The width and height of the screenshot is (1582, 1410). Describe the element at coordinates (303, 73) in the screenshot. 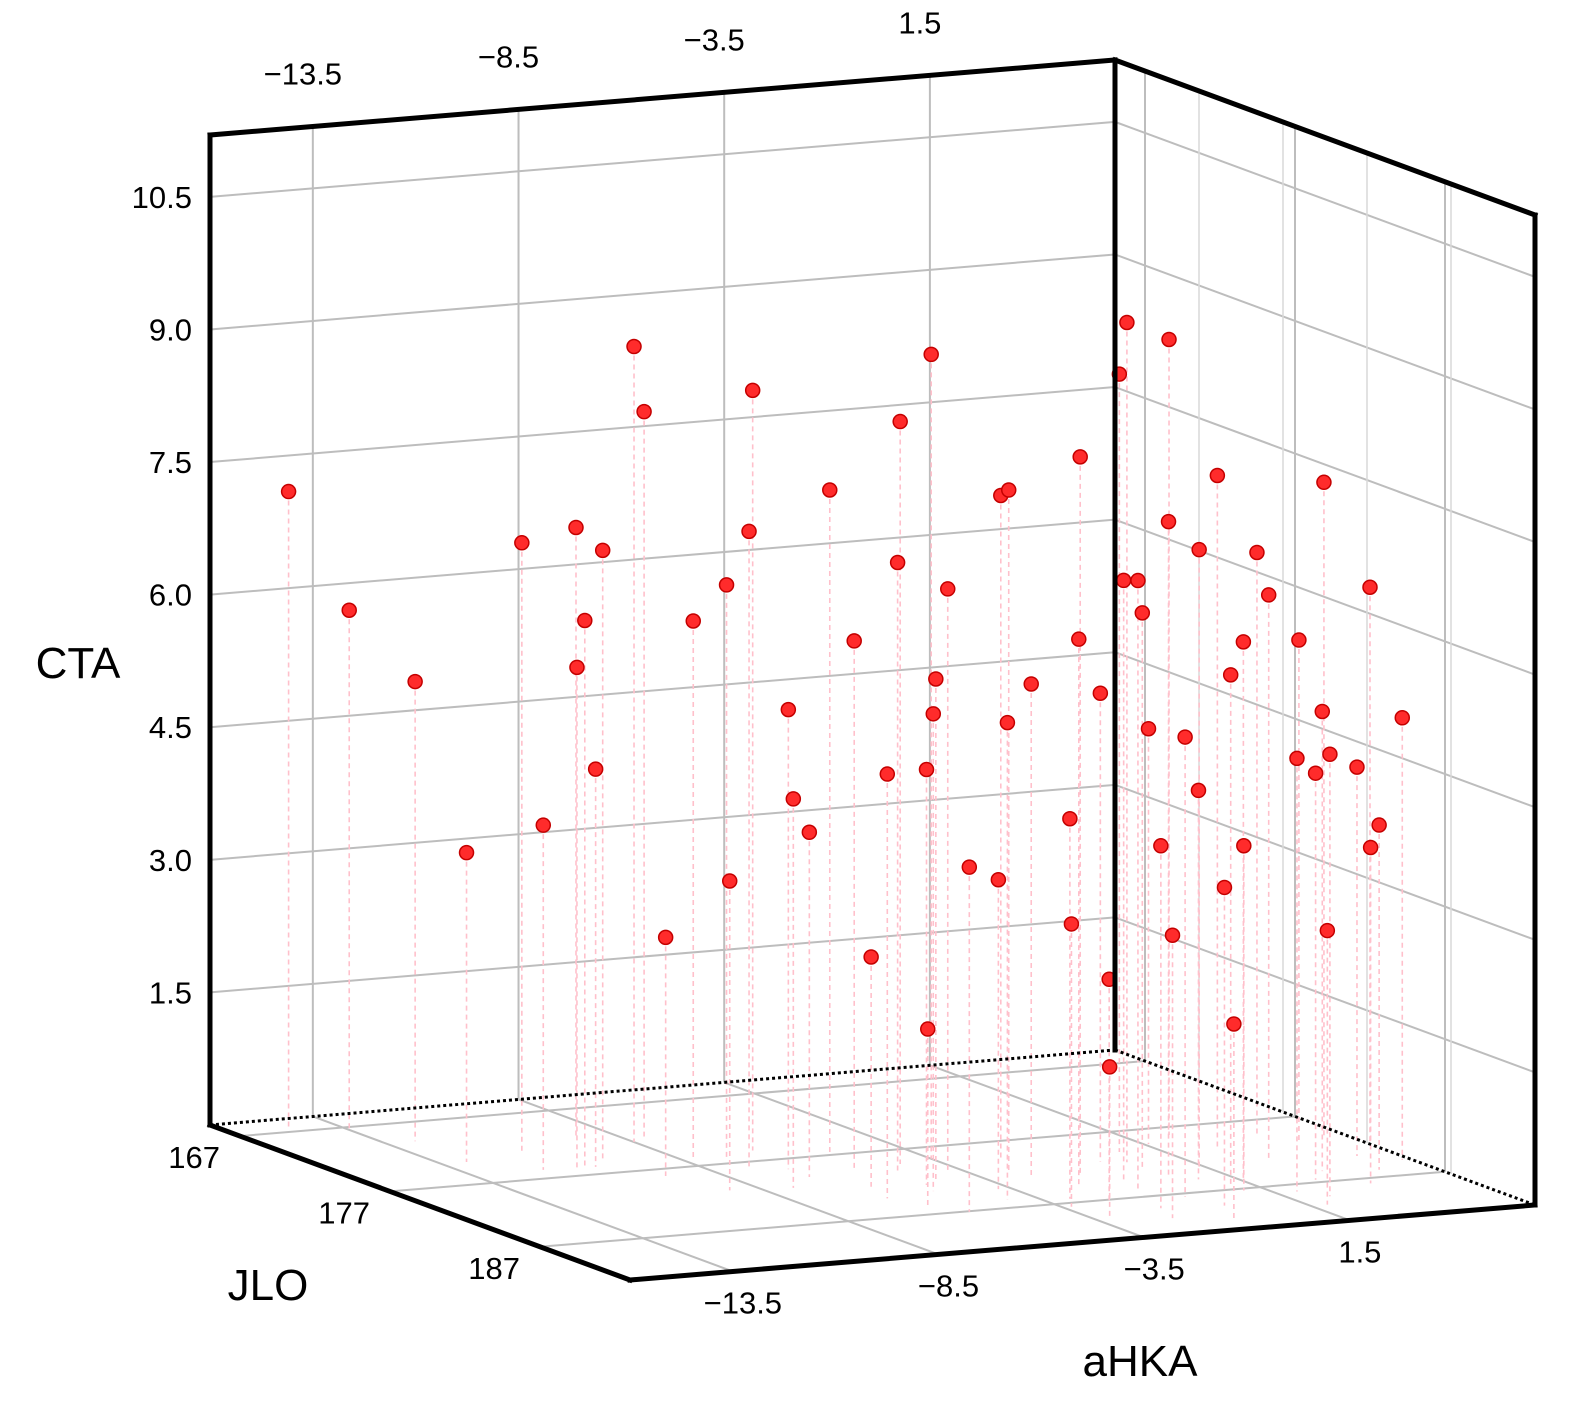

I see `x-tick-label-top: −13.5` at that location.